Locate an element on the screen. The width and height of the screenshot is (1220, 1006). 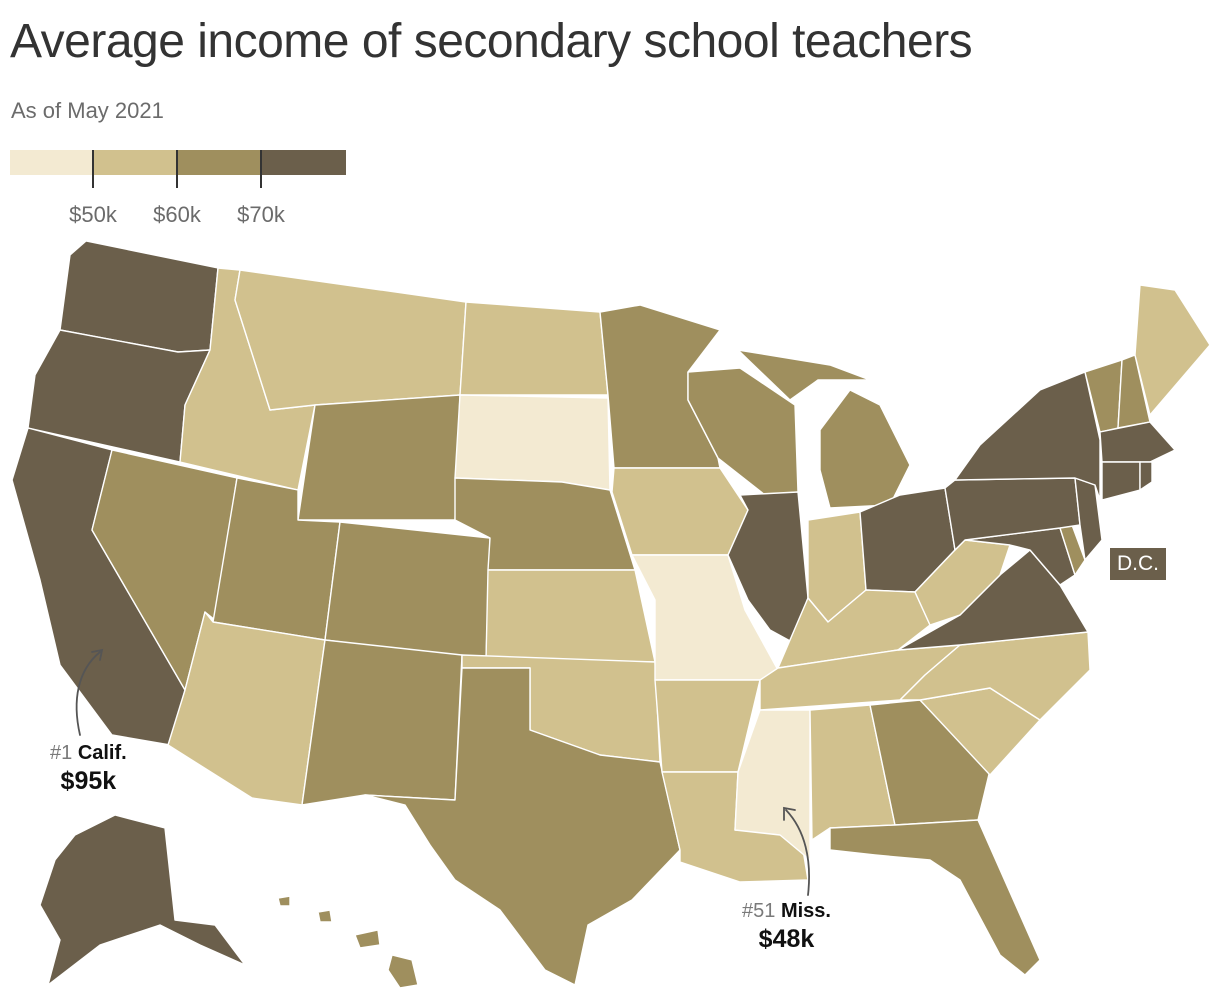
callout-arrows is located at coordinates (442, 772).